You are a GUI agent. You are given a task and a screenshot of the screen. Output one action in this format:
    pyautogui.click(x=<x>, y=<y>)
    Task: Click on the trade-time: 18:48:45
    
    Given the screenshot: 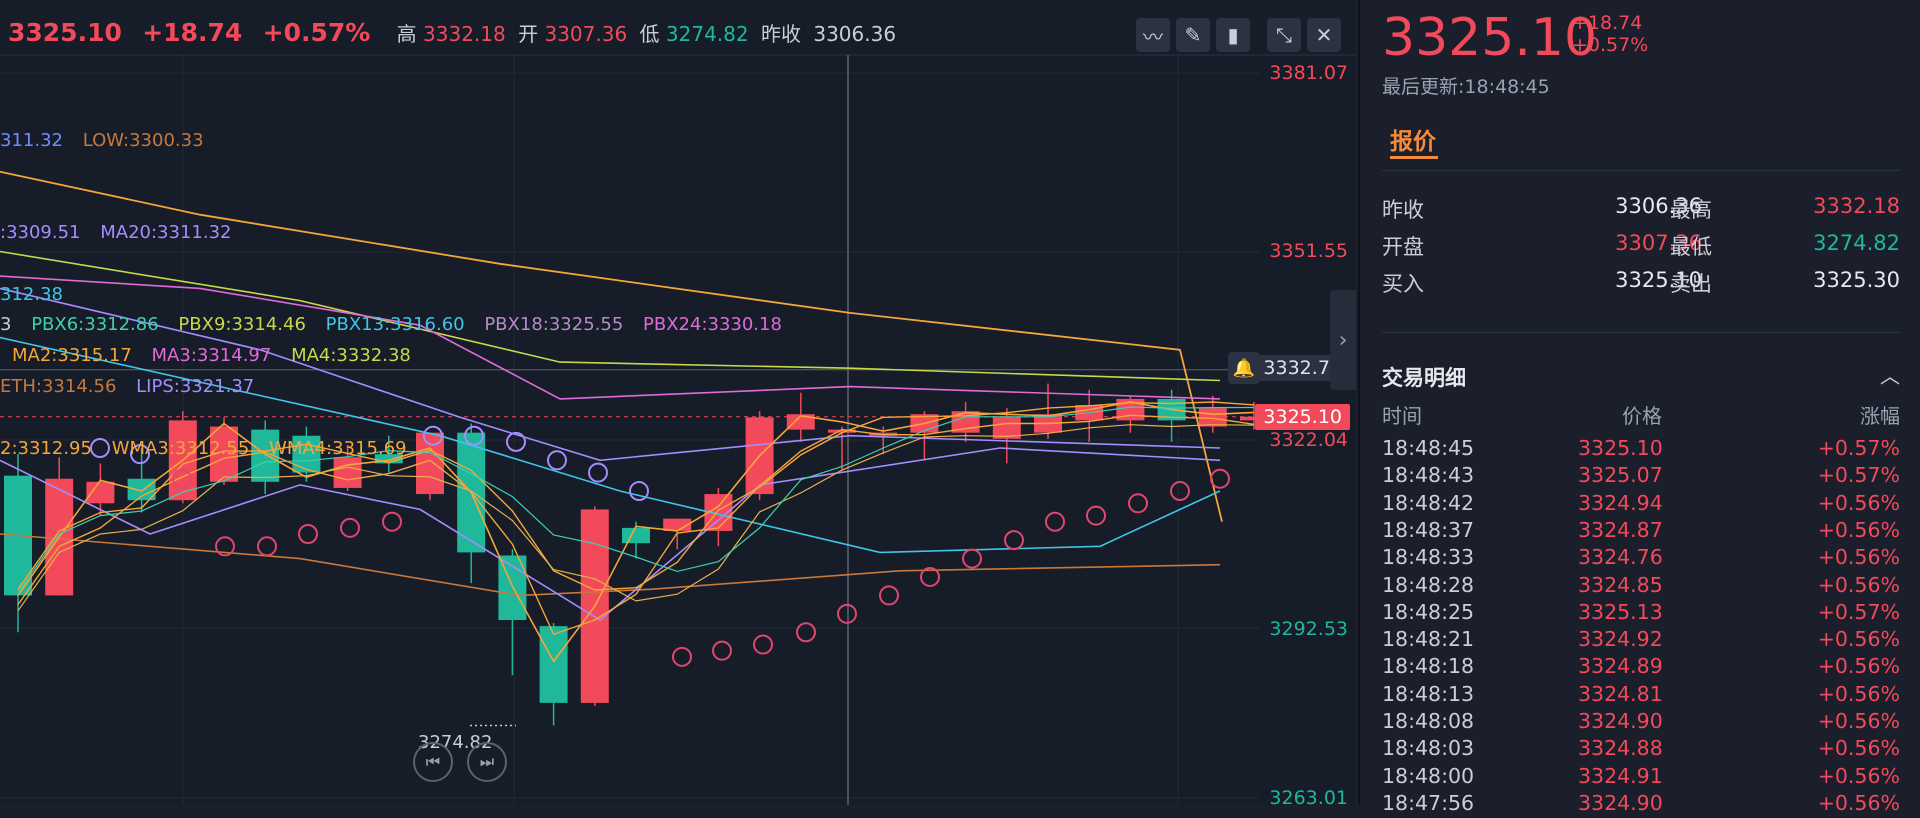 What is the action you would take?
    pyautogui.click(x=1428, y=448)
    